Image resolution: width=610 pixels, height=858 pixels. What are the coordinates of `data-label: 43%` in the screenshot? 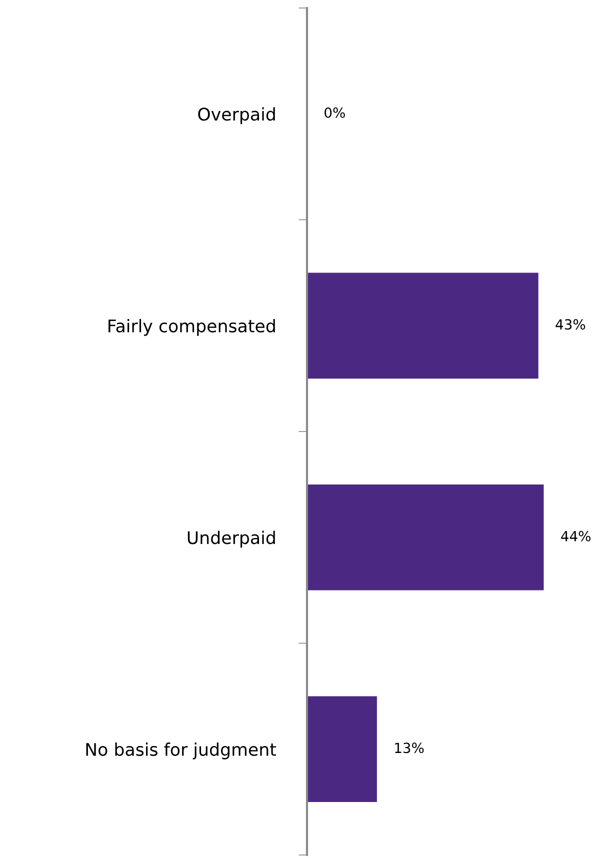 It's located at (571, 324).